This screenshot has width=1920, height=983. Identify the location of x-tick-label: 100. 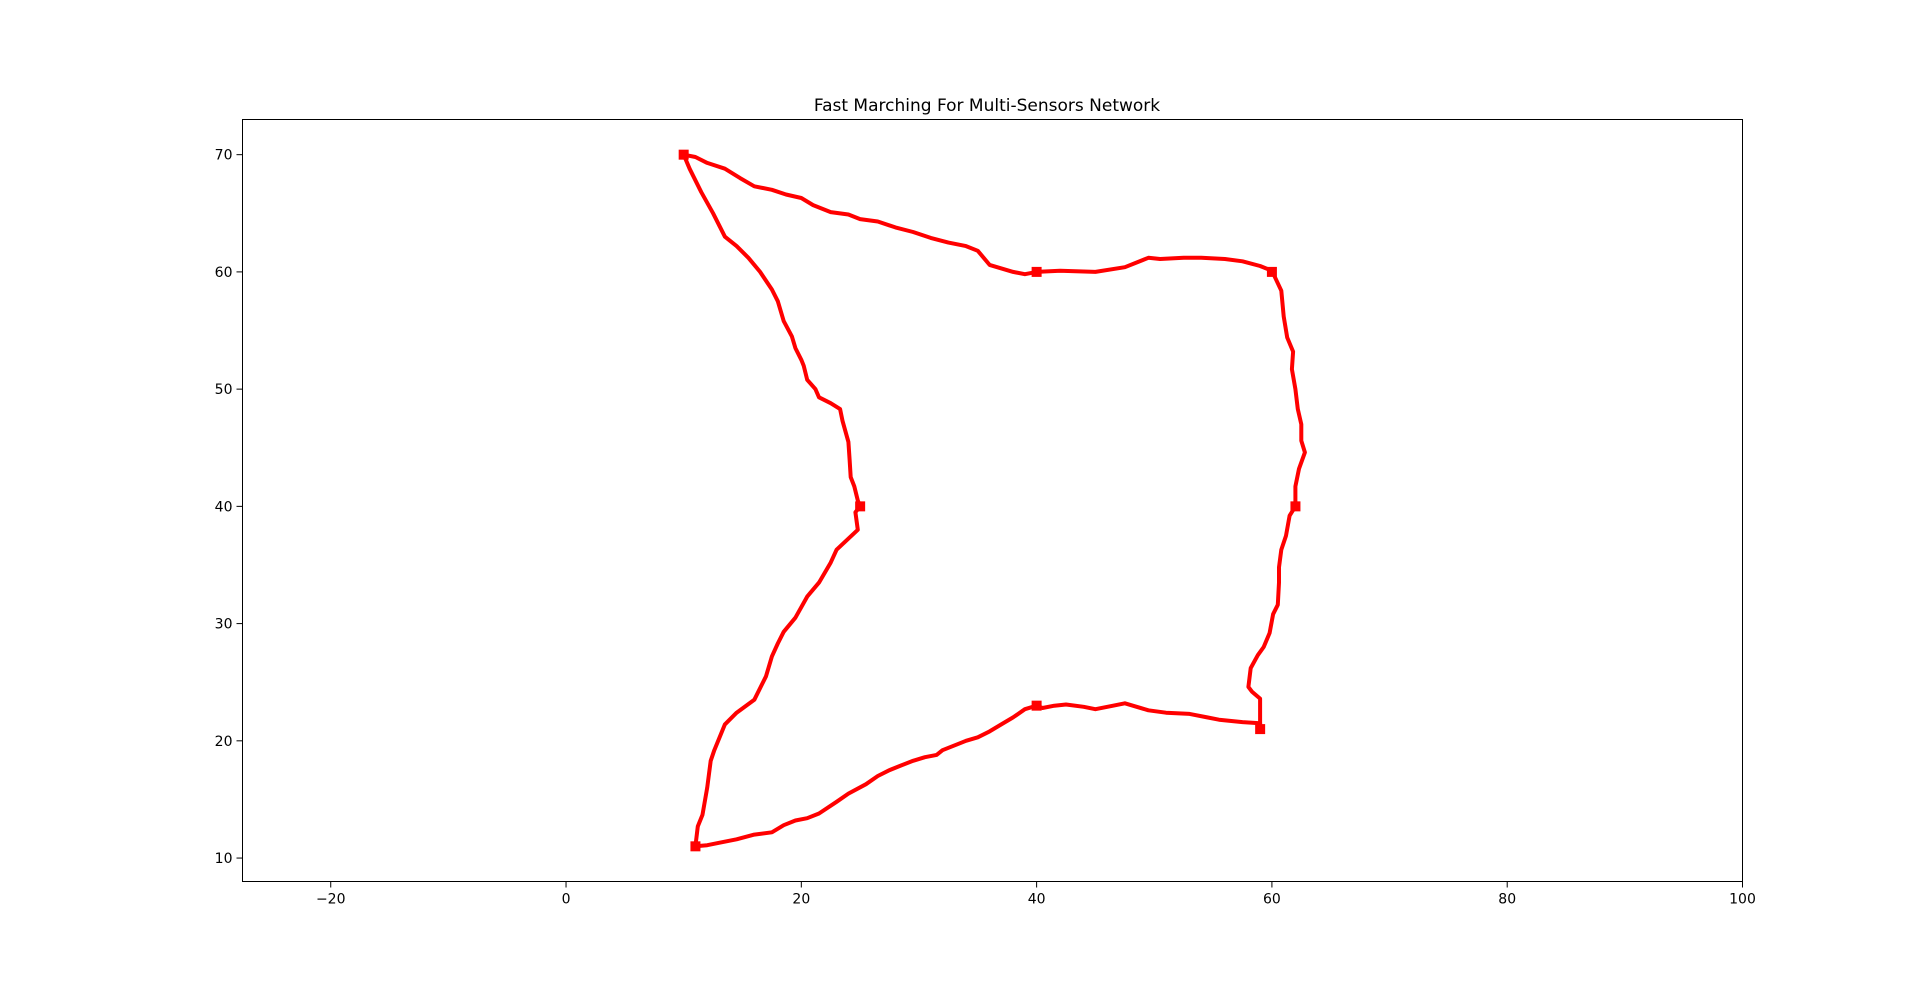
(1742, 900).